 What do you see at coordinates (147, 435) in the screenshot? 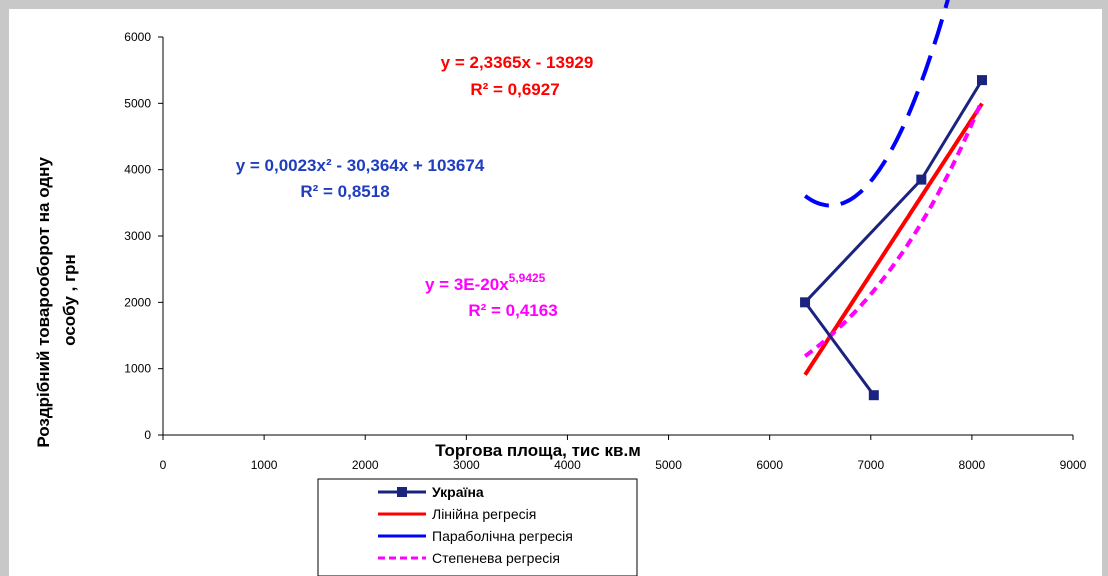
I see `y-tick-label: 0` at bounding box center [147, 435].